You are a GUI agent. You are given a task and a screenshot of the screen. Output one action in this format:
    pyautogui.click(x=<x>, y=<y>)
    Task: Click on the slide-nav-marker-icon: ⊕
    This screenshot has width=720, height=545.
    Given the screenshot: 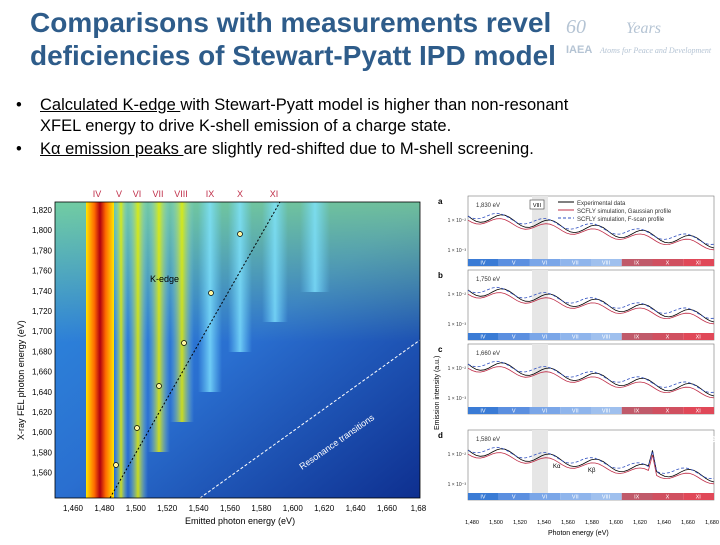 What is the action you would take?
    pyautogui.click(x=713, y=439)
    